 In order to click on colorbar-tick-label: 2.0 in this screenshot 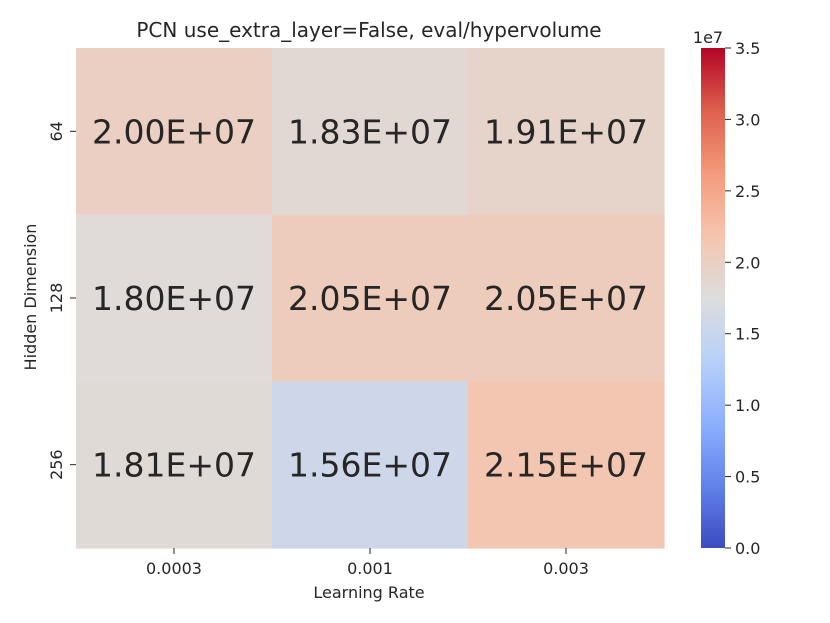, I will do `click(747, 262)`.